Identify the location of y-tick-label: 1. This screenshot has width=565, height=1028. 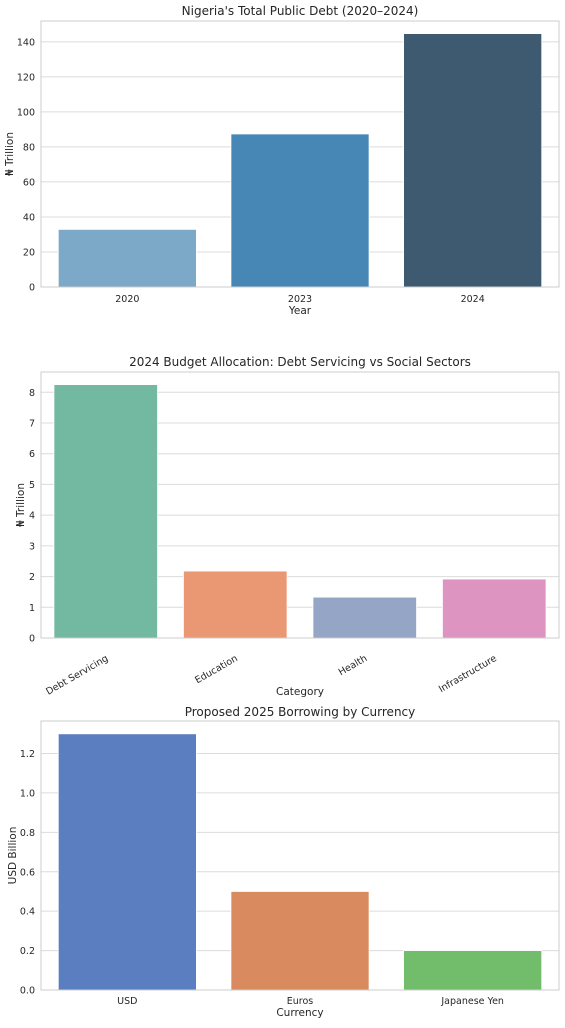
(32, 608).